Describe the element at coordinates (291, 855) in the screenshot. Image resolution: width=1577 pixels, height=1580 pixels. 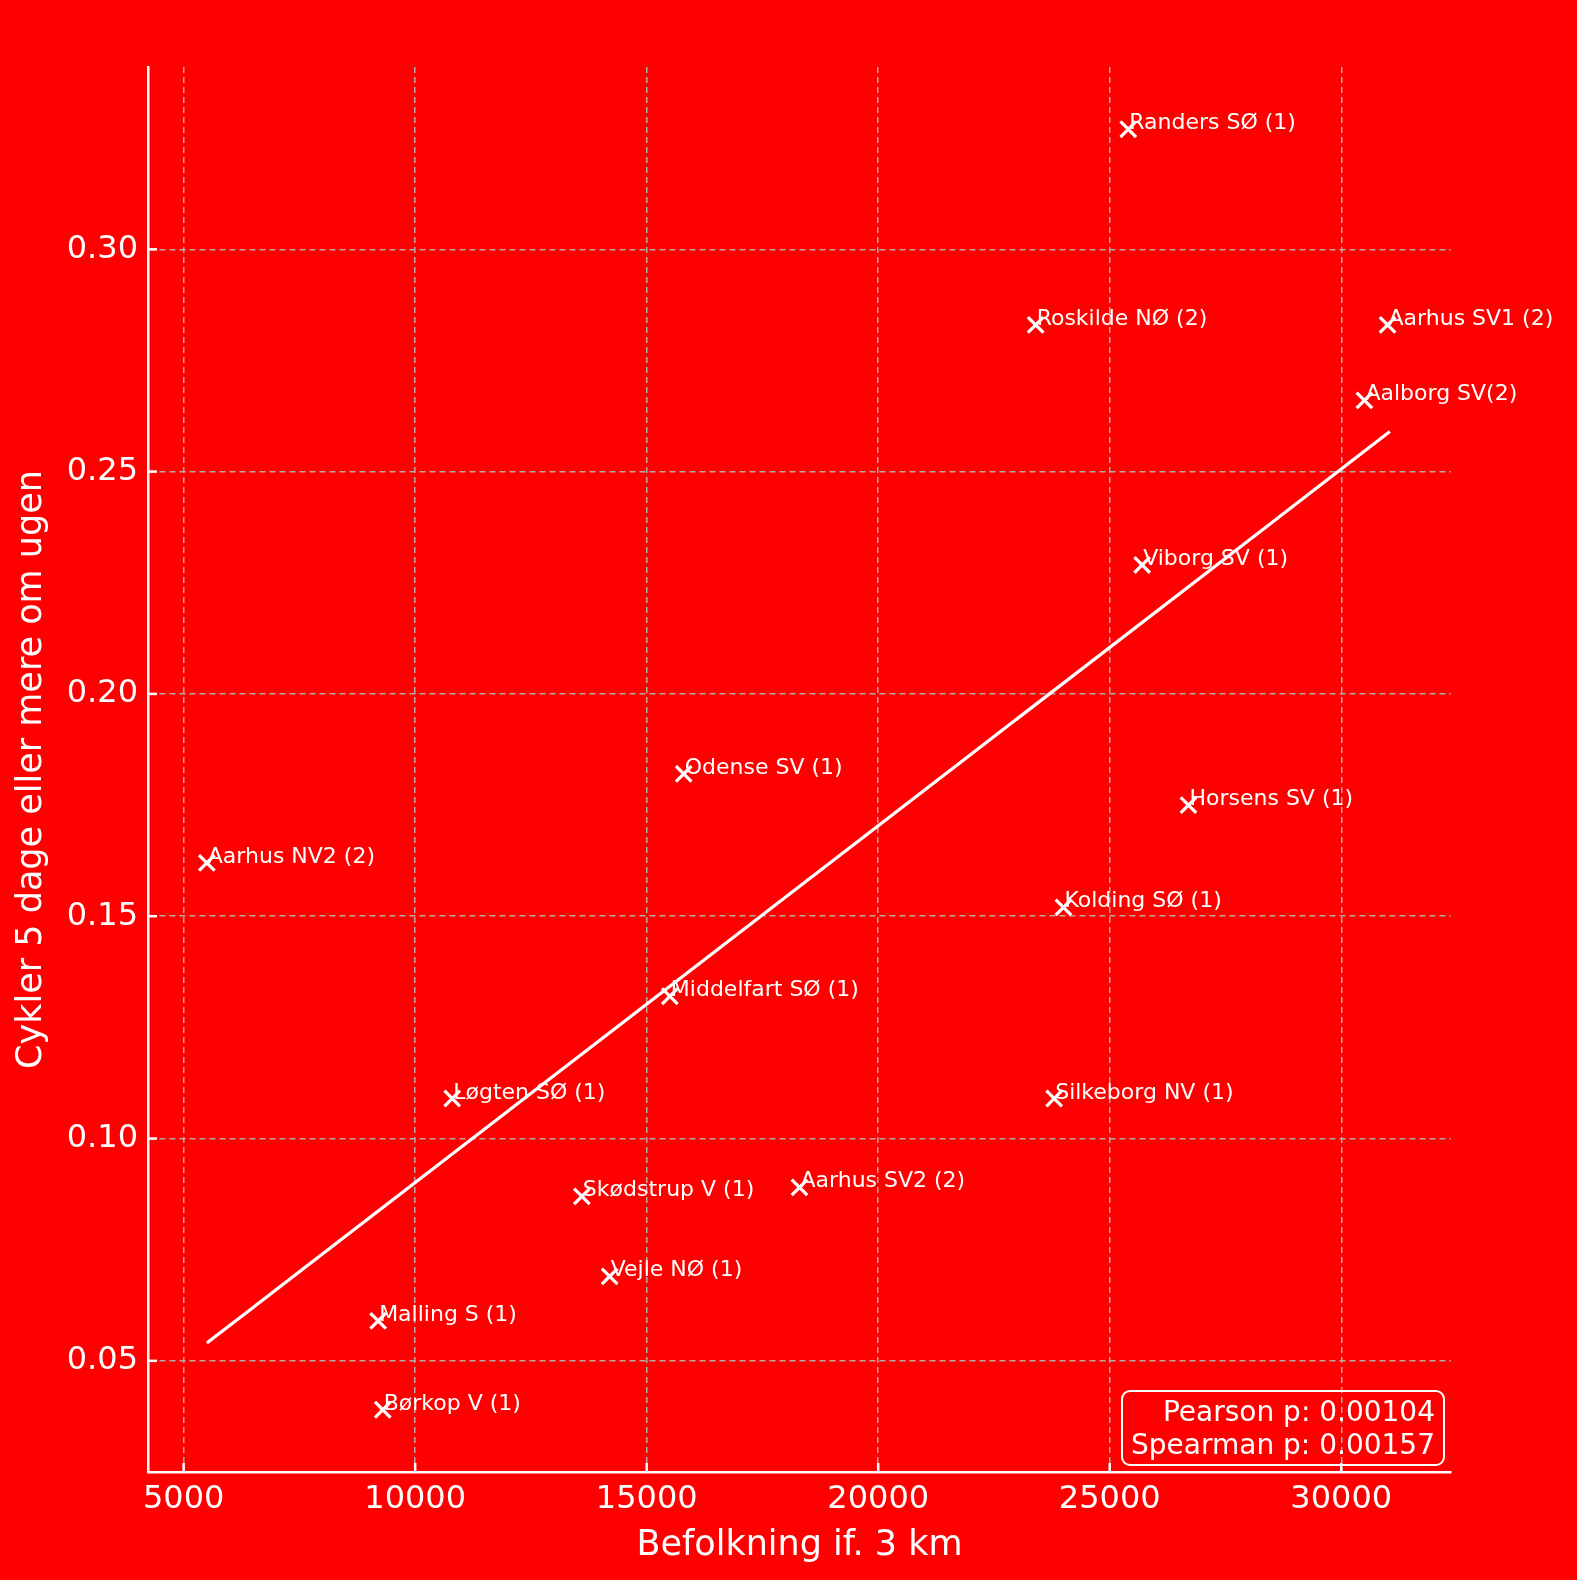
I see `annotation: Aarhus NV2 (2)` at that location.